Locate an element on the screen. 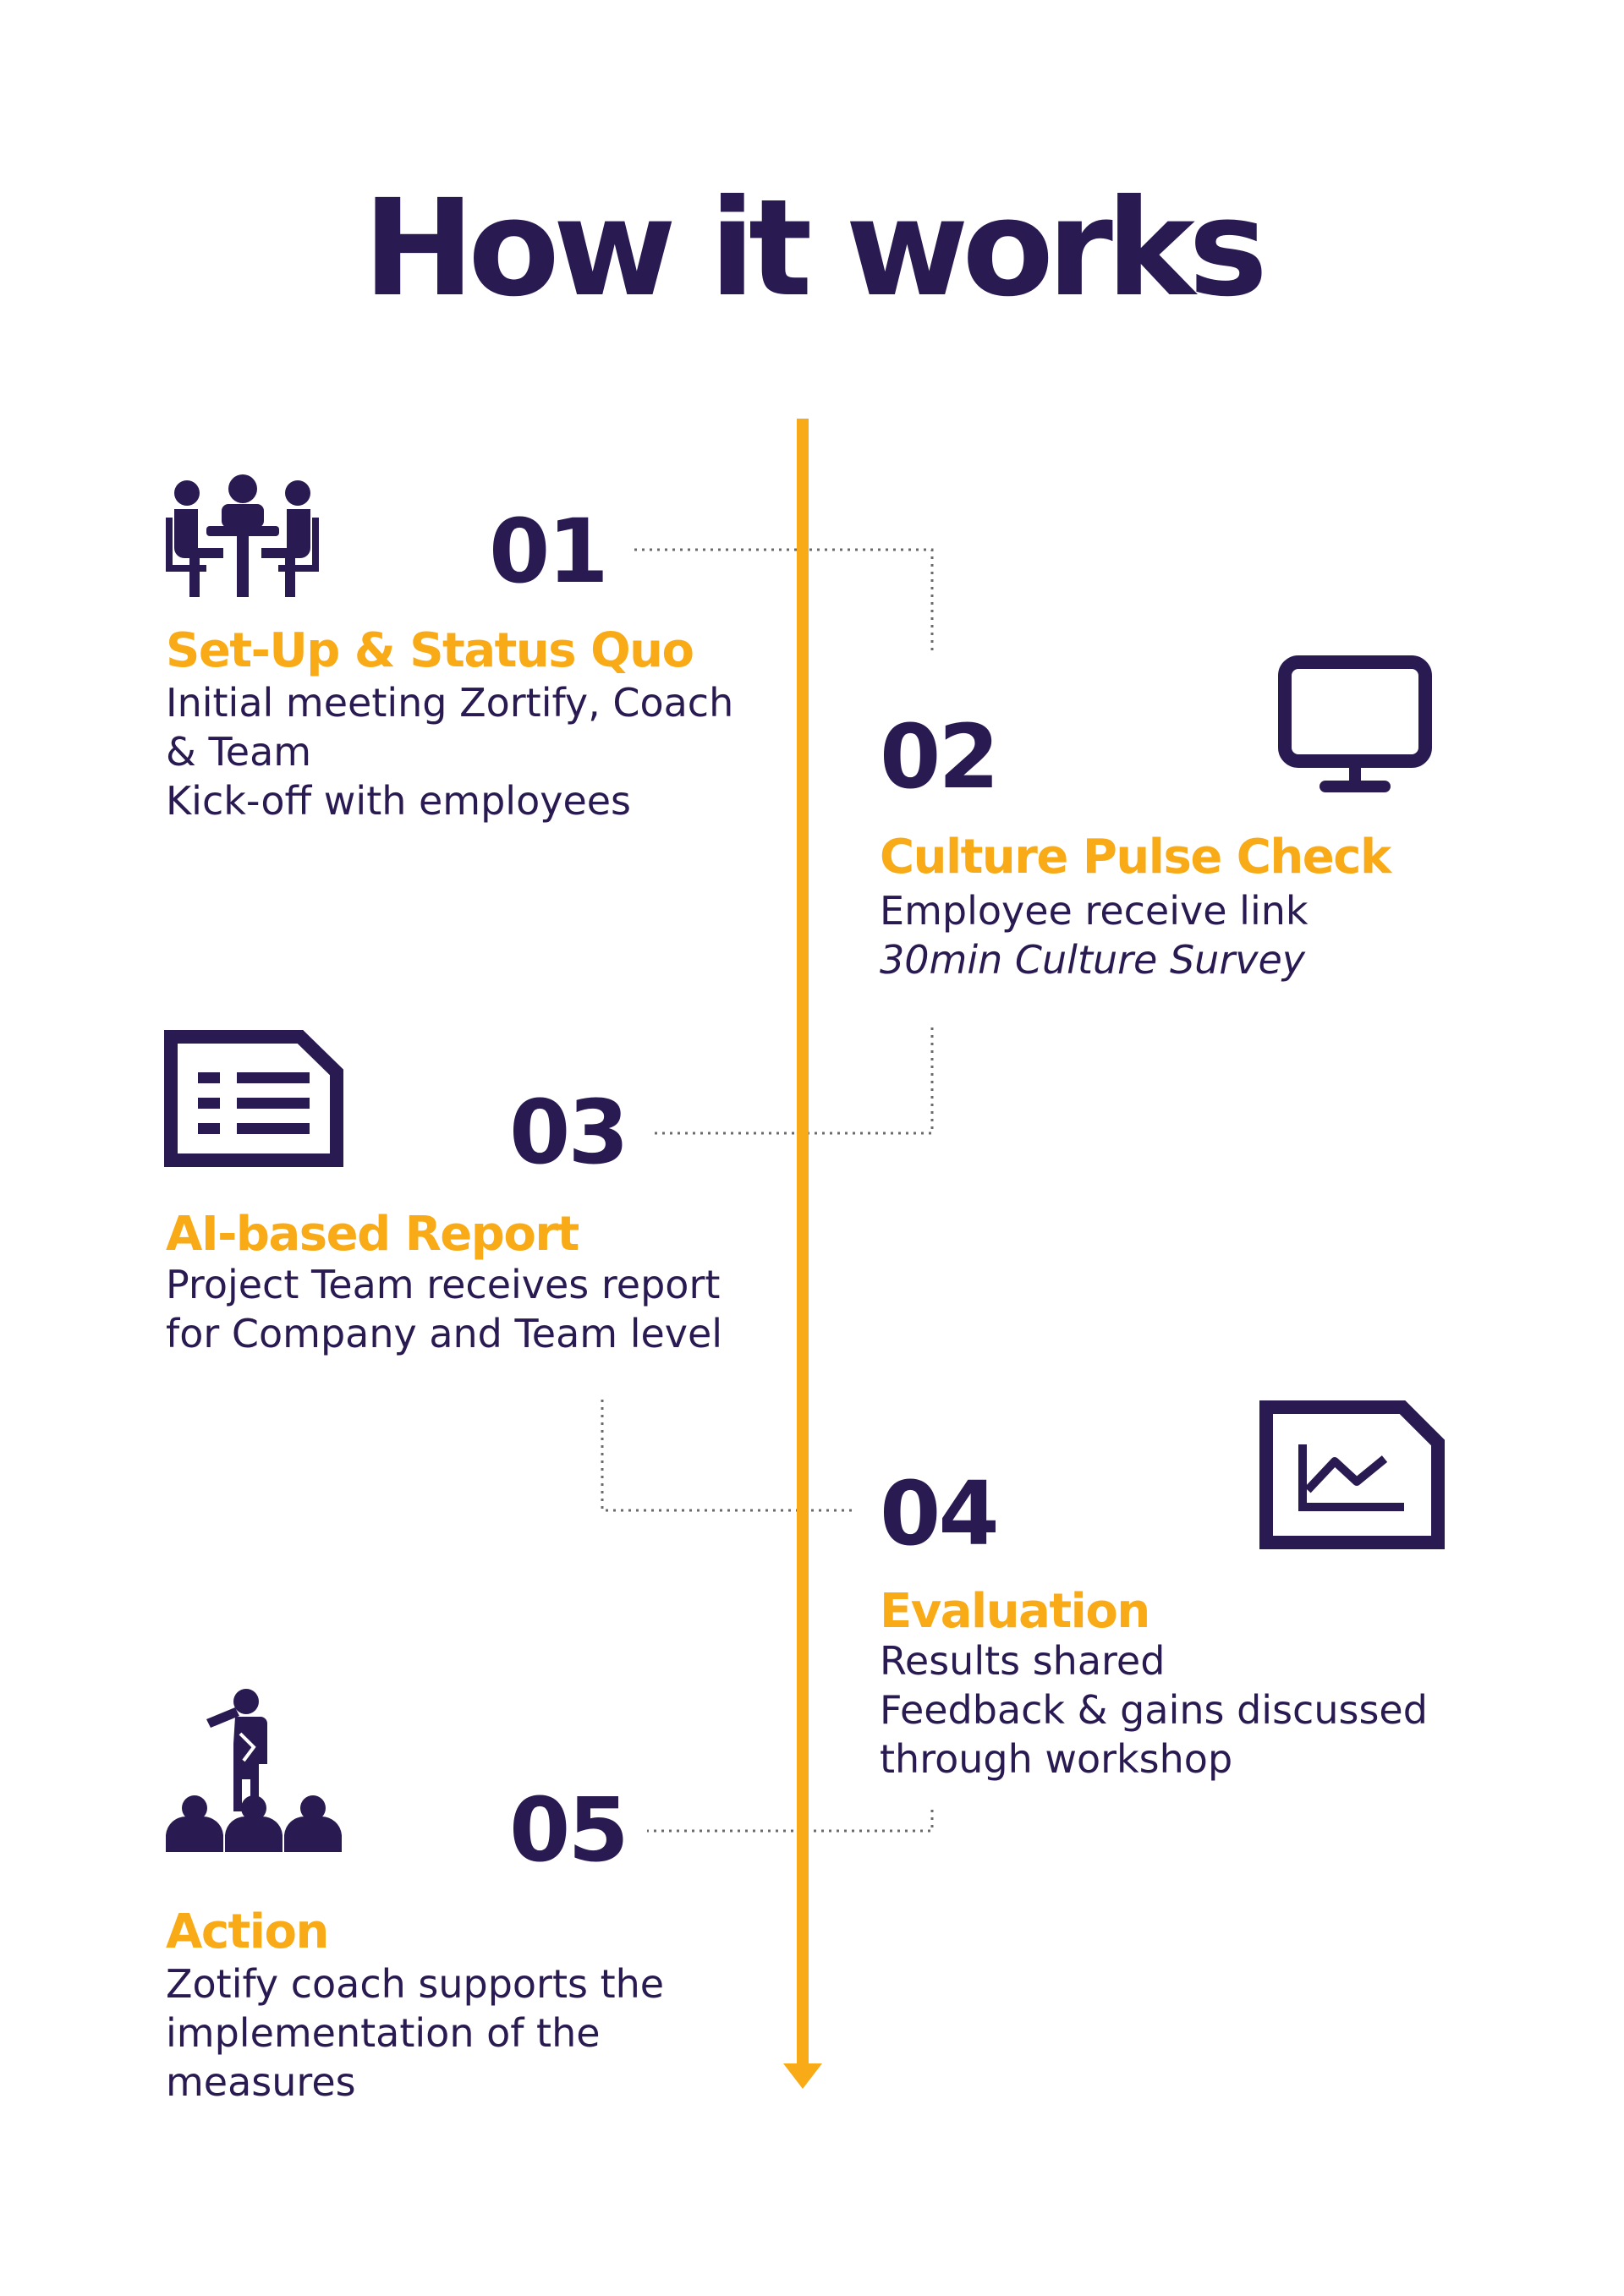  timeline-line is located at coordinates (803, 1250).